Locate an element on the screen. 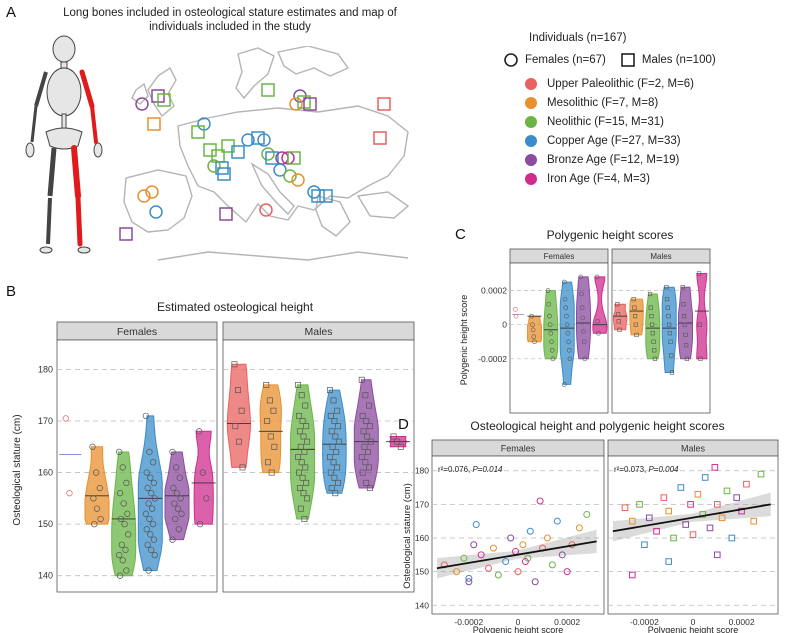 The width and height of the screenshot is (789, 633). legend-period-label: Mesolithic (F=7, M=8) is located at coordinates (603, 102).